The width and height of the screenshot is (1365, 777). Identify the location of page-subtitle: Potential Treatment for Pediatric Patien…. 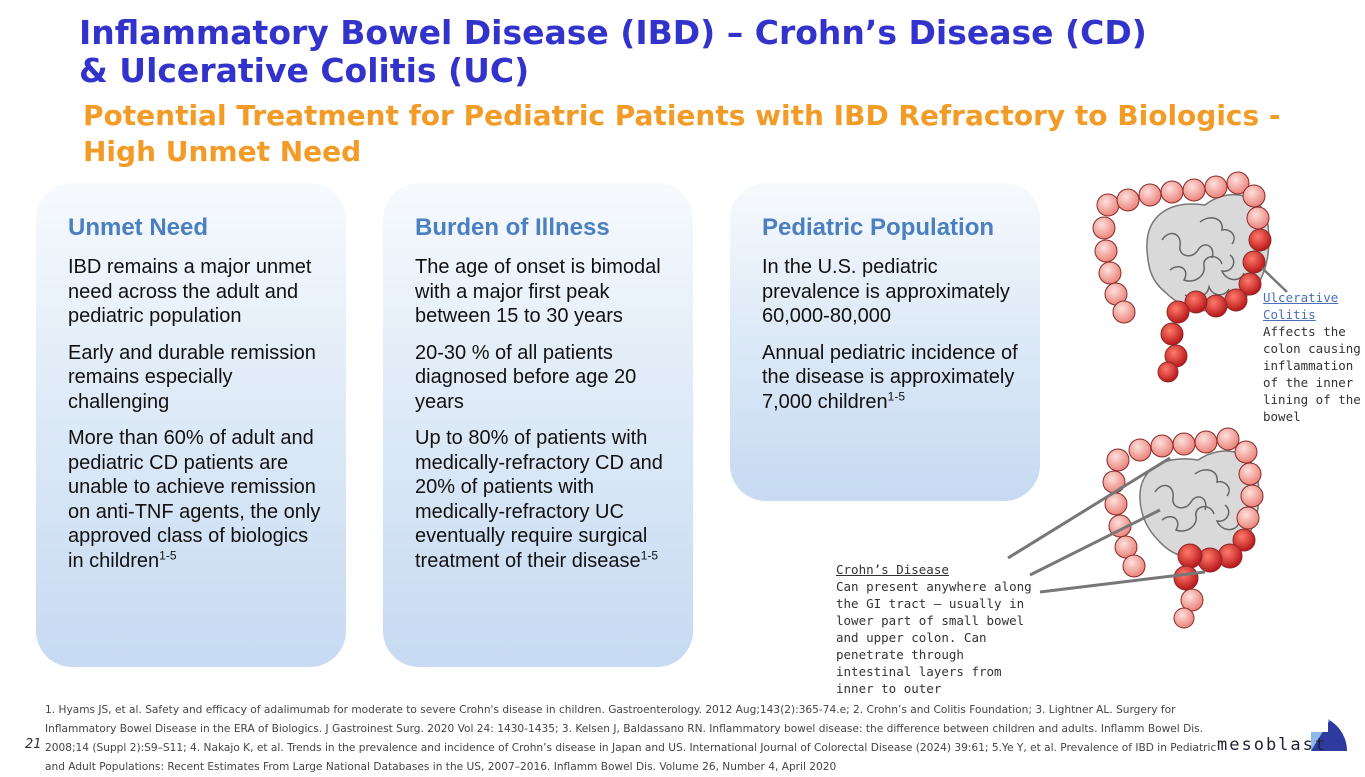
(682, 133).